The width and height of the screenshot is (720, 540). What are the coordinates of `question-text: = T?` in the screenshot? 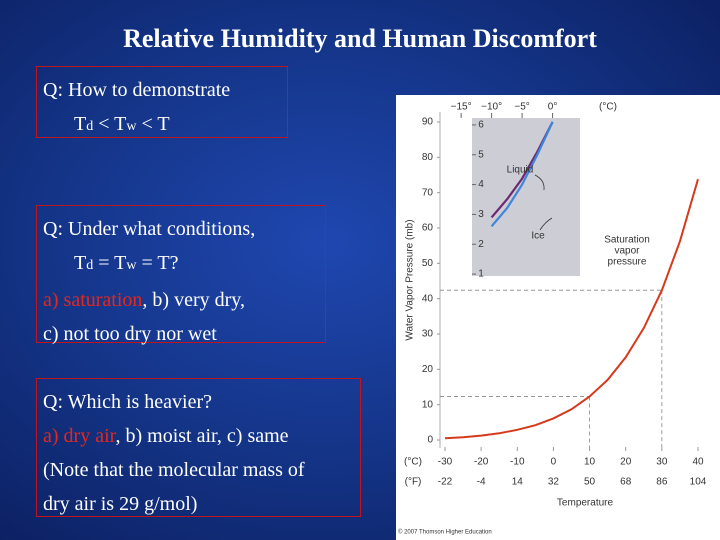 It's located at (157, 263).